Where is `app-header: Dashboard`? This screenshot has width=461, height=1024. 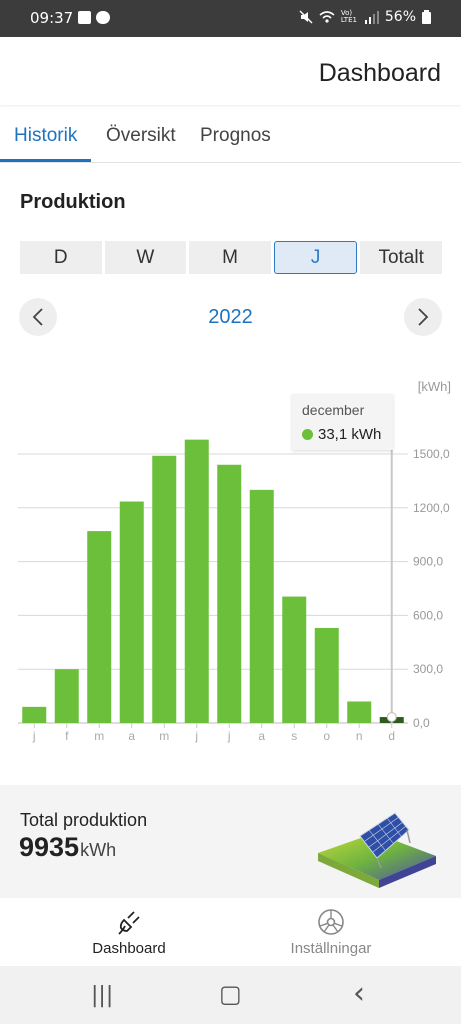
app-header: Dashboard is located at coordinates (230, 71).